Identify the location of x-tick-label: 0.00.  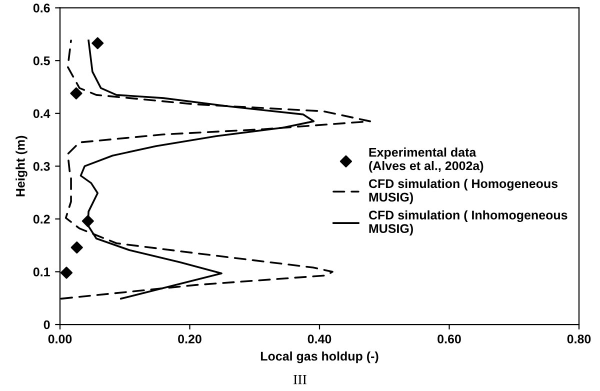
(60, 339).